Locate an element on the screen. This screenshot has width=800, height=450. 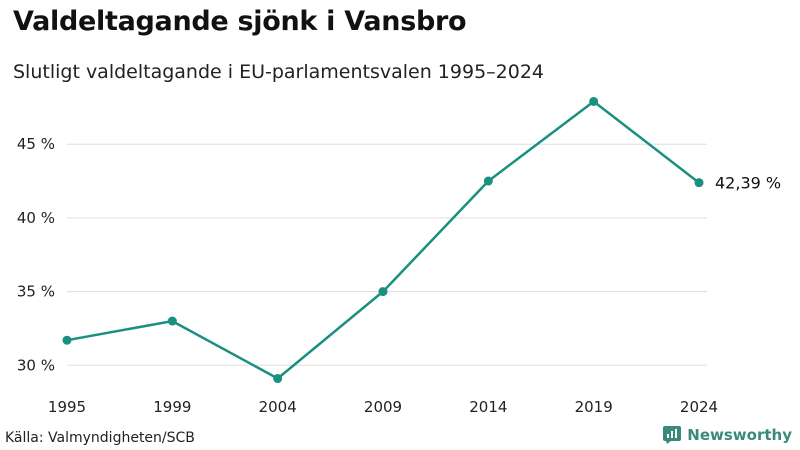
newsworthy-logo-icon is located at coordinates (672, 435).